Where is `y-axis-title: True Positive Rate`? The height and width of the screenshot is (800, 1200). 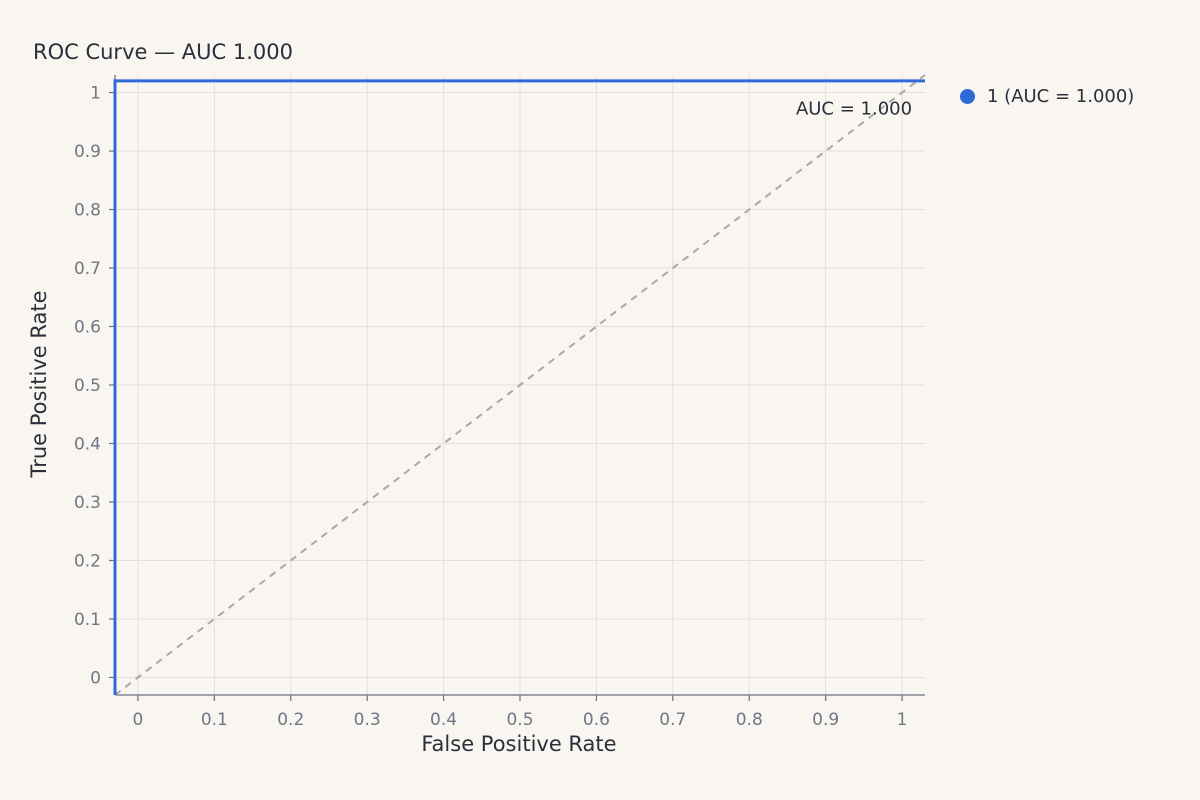 y-axis-title: True Positive Rate is located at coordinates (39, 384).